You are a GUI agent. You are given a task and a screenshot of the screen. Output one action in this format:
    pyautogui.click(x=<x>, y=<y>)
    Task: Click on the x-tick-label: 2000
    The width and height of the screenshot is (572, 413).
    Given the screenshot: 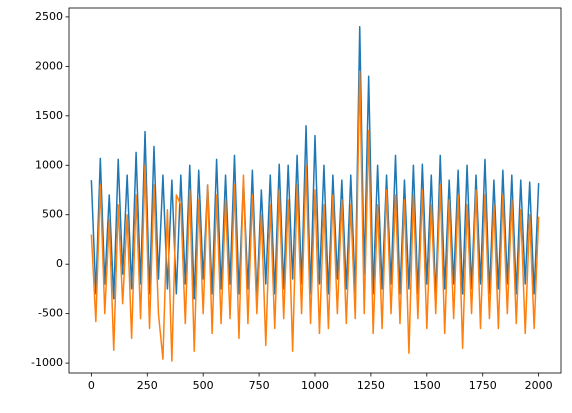 What is the action you would take?
    pyautogui.click(x=539, y=385)
    